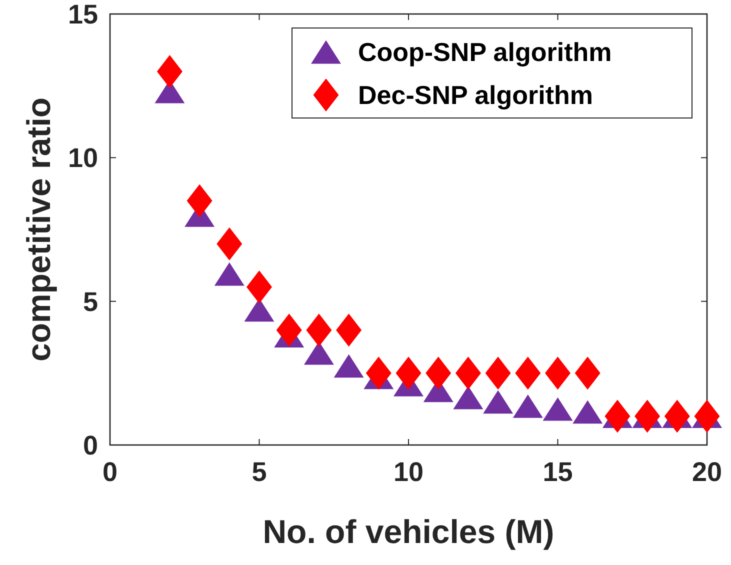  Describe the element at coordinates (485, 52) in the screenshot. I see `legend-label: Coop-SNP algorithm` at that location.